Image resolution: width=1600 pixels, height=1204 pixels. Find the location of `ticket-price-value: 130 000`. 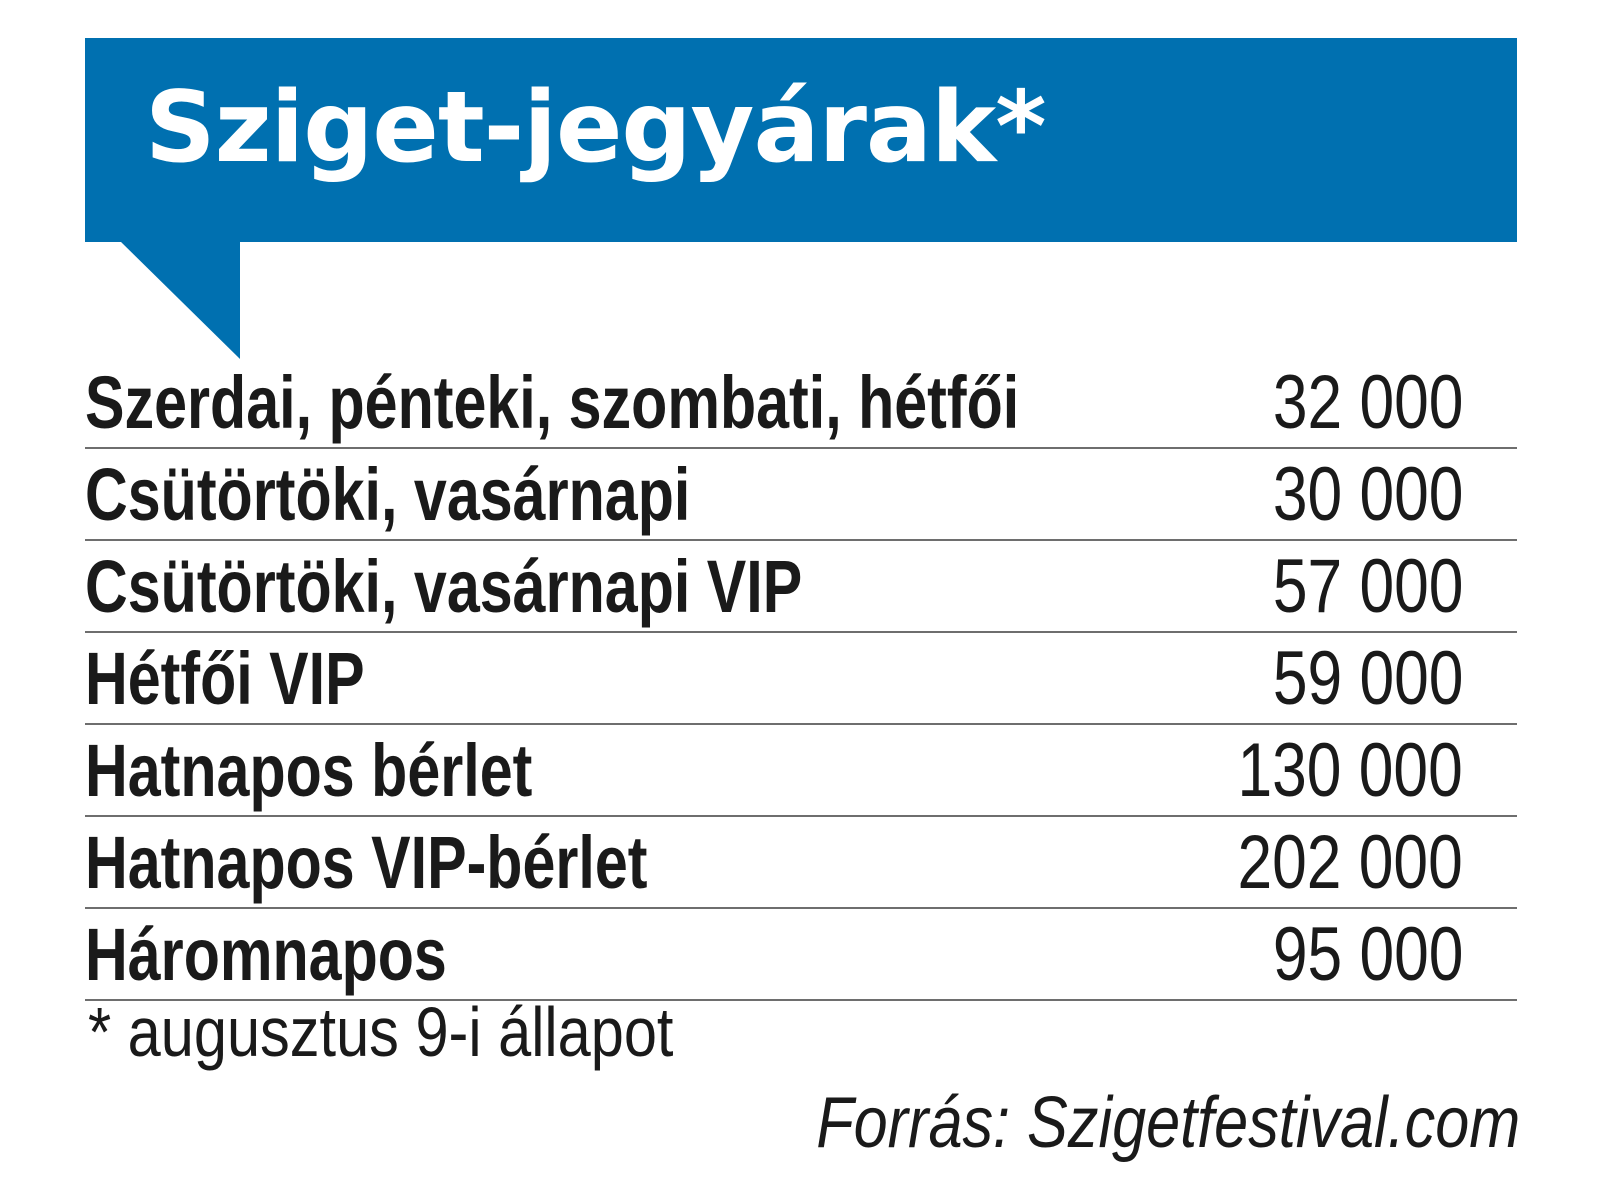

ticket-price-value: 130 000 is located at coordinates (1350, 770).